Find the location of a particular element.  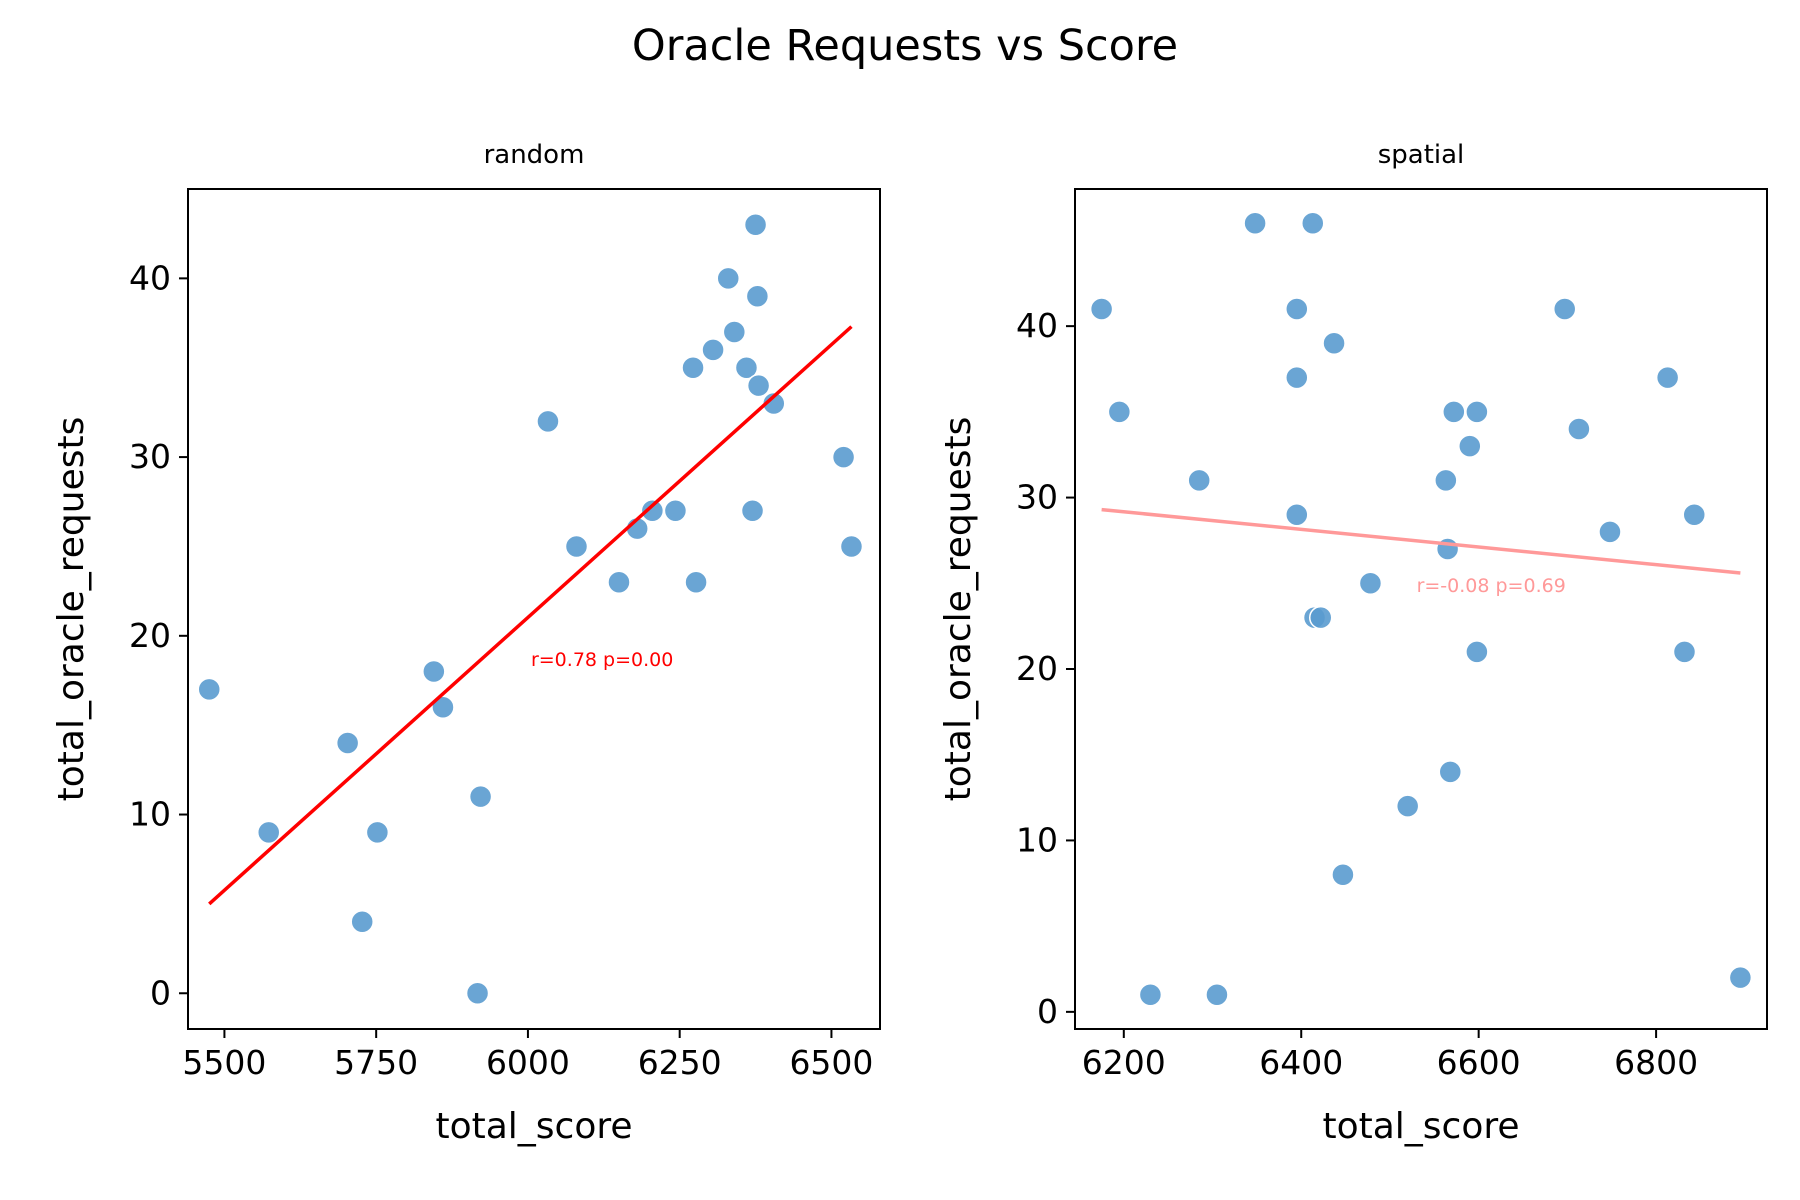

subplot-title: random is located at coordinates (534, 155).